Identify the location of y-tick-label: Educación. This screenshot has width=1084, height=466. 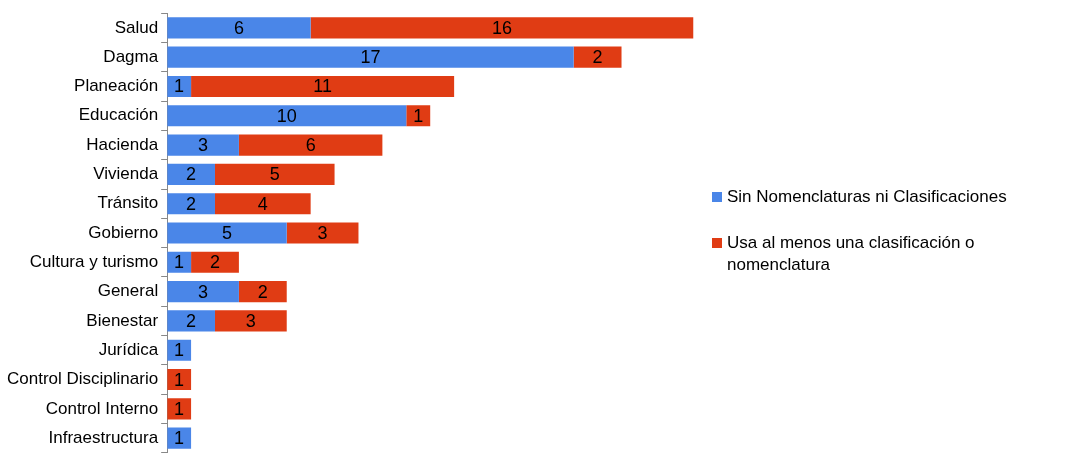
(118, 115).